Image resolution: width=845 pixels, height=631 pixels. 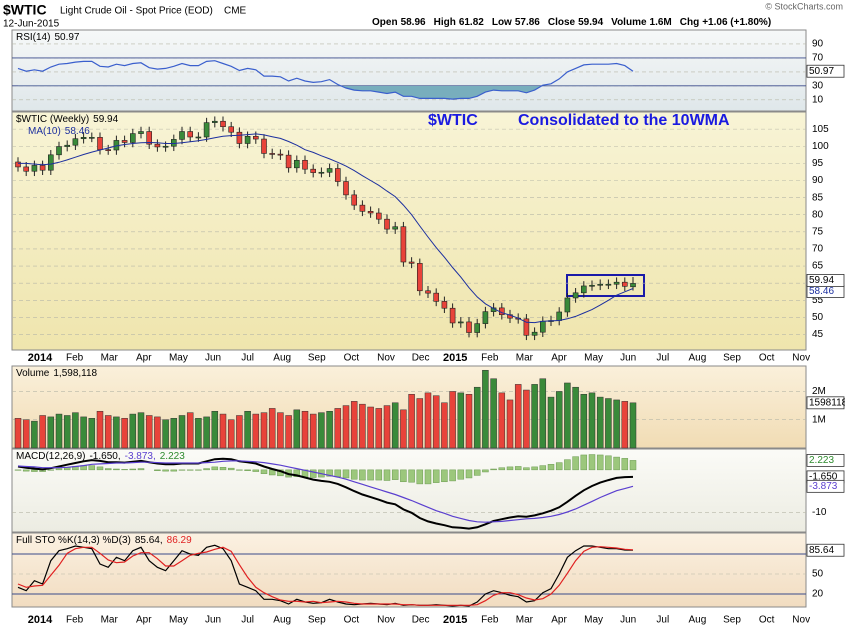 What do you see at coordinates (33, 37) in the screenshot?
I see `legend-part: RSI(14)` at bounding box center [33, 37].